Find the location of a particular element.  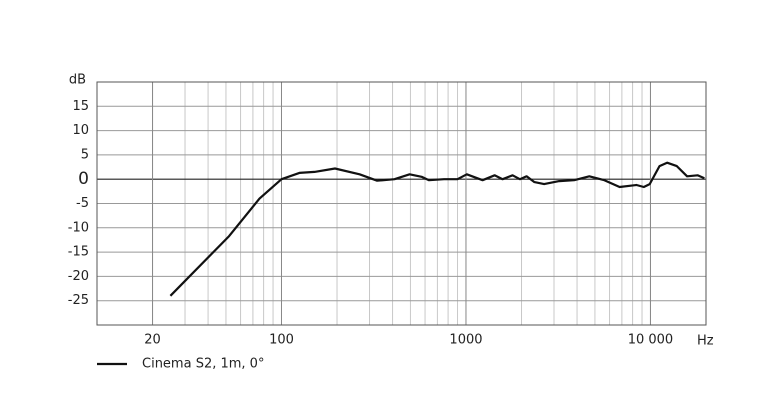

x-tick-label: 100 is located at coordinates (281, 340).